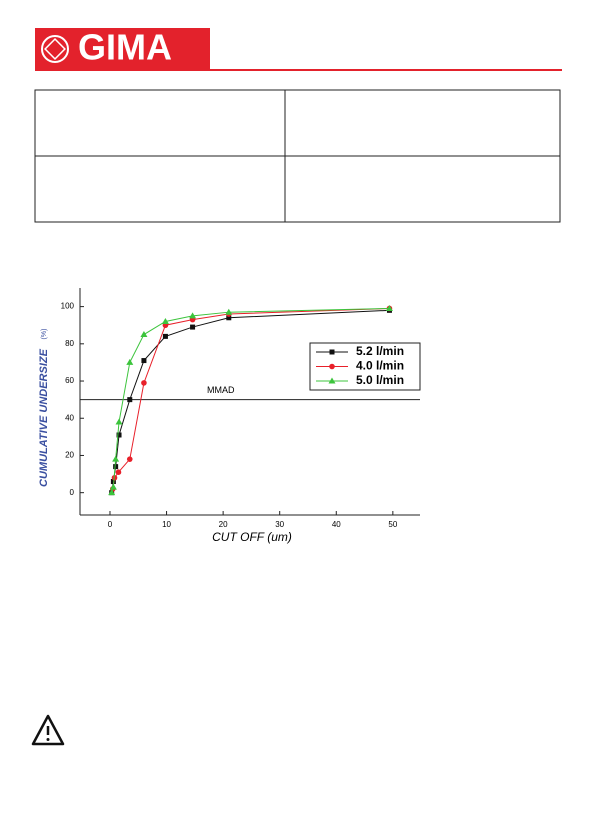 Image resolution: width=596 pixels, height=840 pixels. Describe the element at coordinates (68, 306) in the screenshot. I see `y-tick-label: 100` at that location.